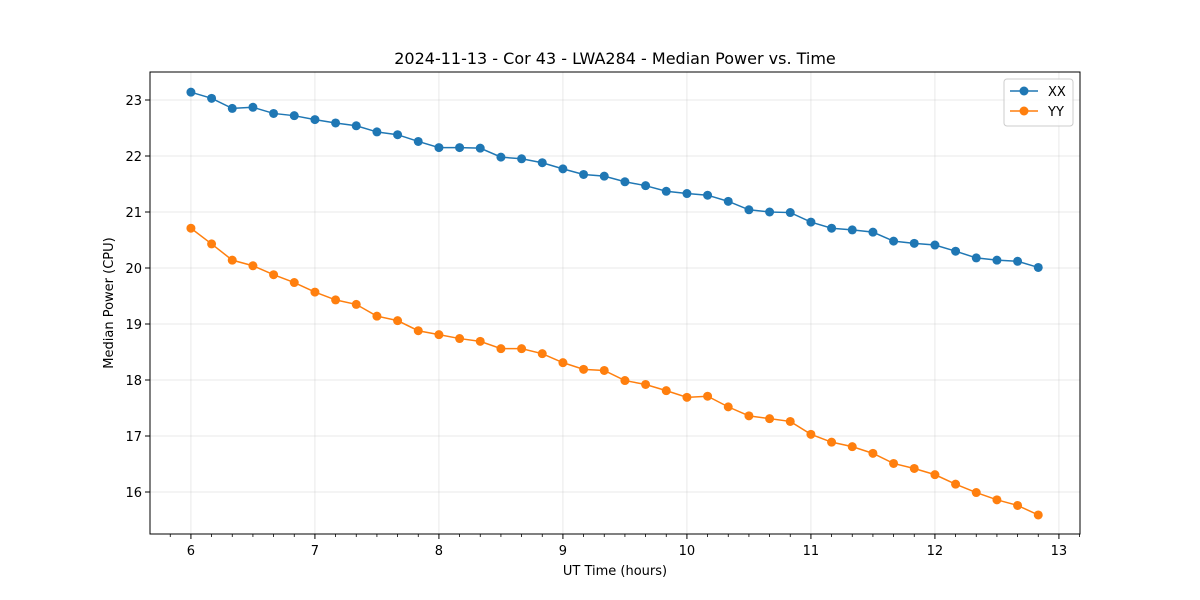  I want to click on legend-label-xx: XX, so click(1057, 92).